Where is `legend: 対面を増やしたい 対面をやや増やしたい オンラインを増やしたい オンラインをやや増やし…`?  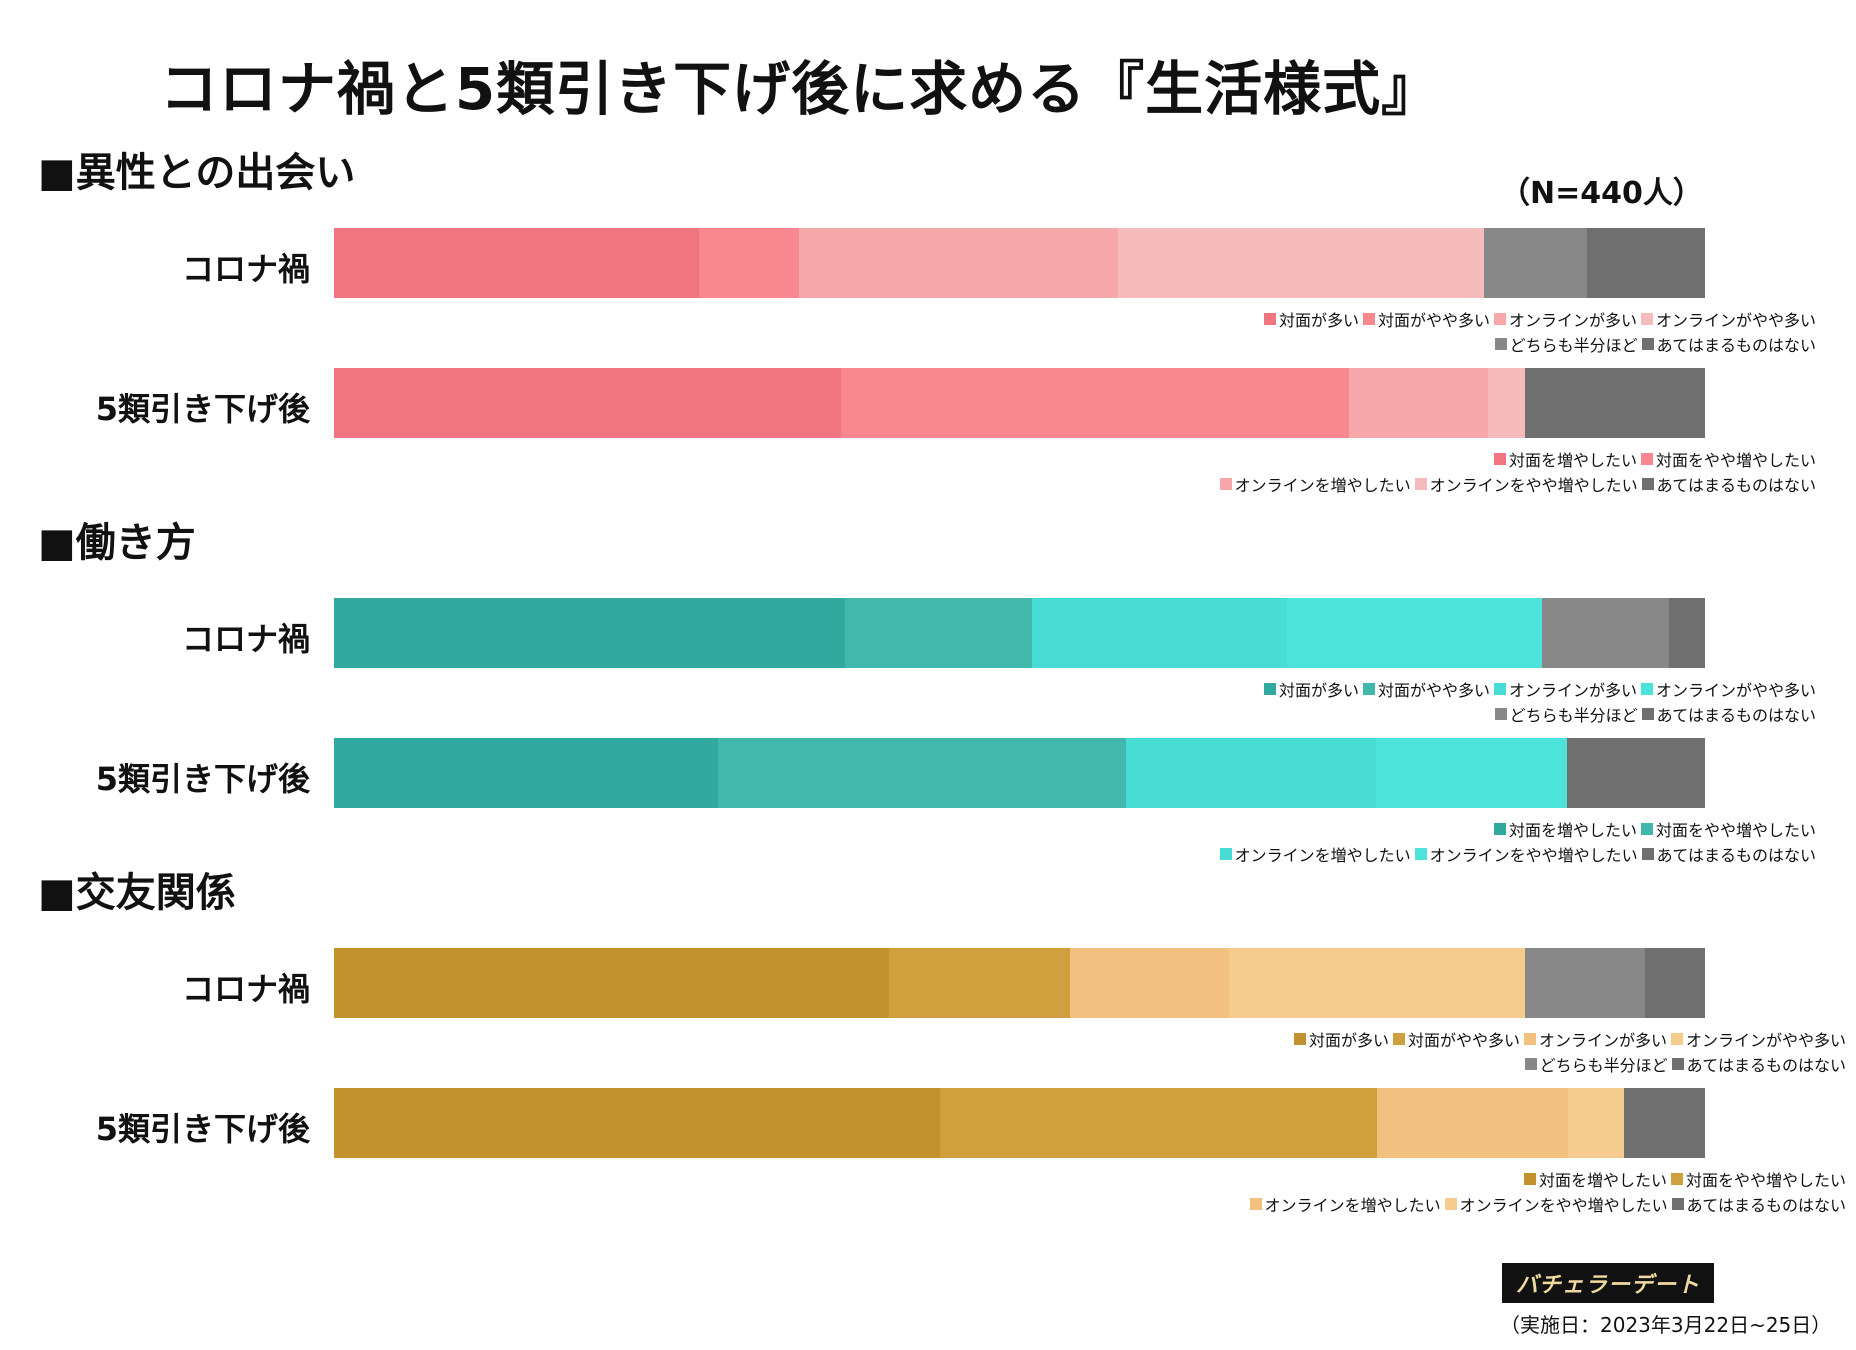
legend: 対面を増やしたい 対面をやや増やしたい オンラインを増やしたい オンラインをやや増やし… is located at coordinates (1516, 841).